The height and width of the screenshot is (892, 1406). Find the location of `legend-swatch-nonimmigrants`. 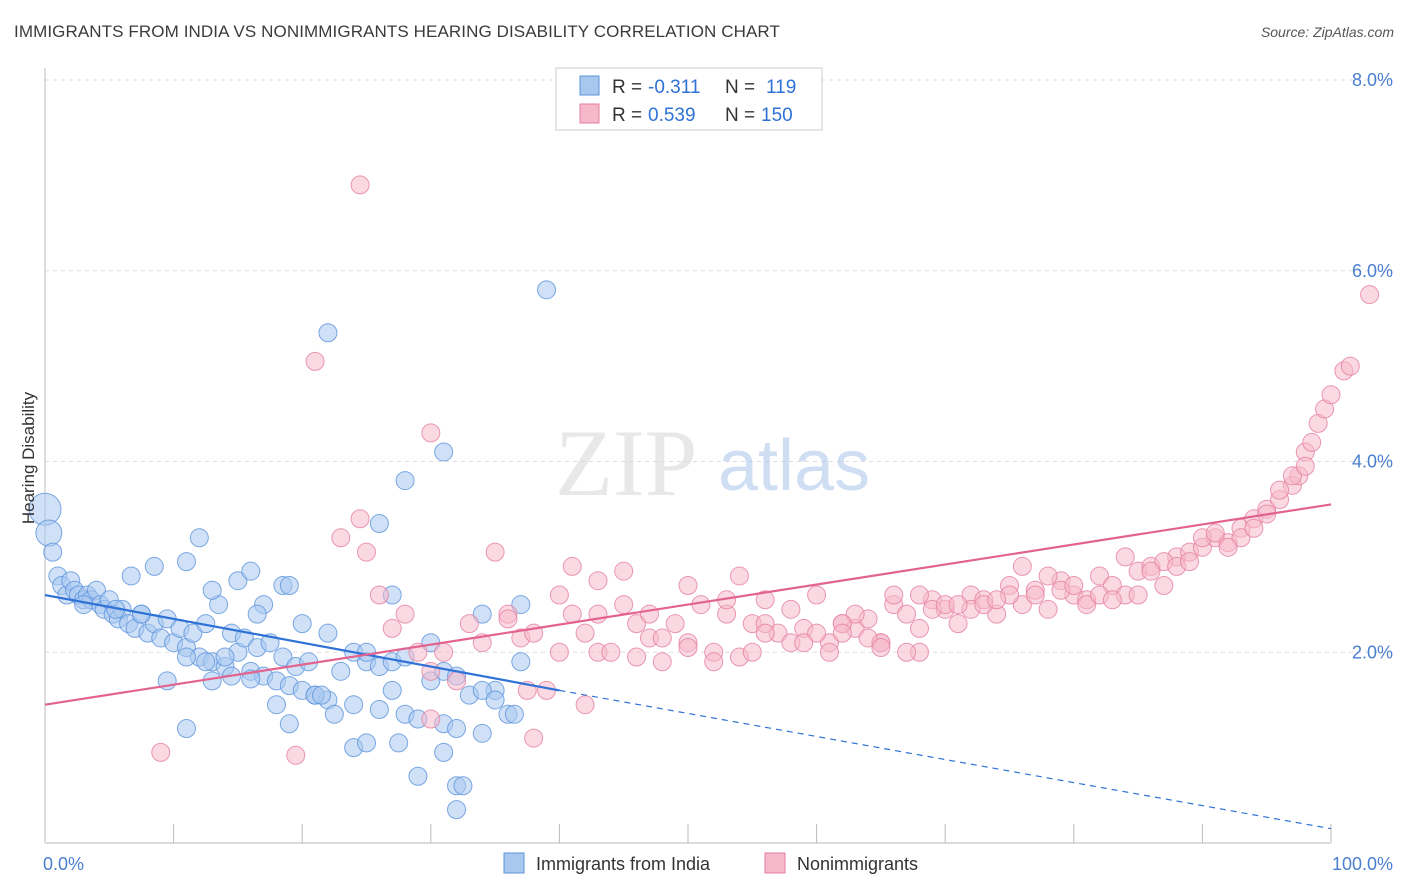

legend-swatch-nonimmigrants is located at coordinates (775, 863).